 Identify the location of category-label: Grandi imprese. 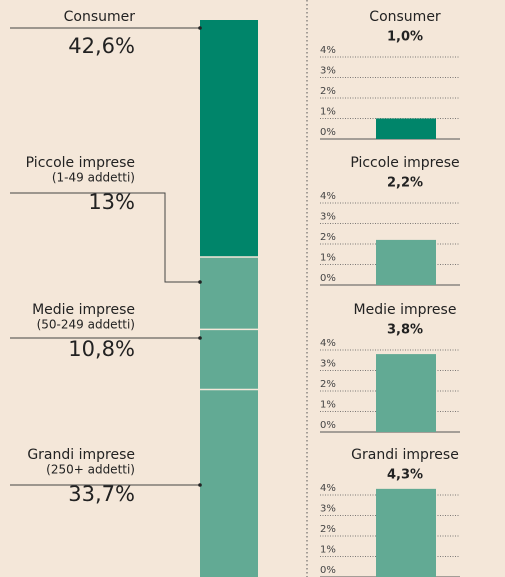
(81, 455).